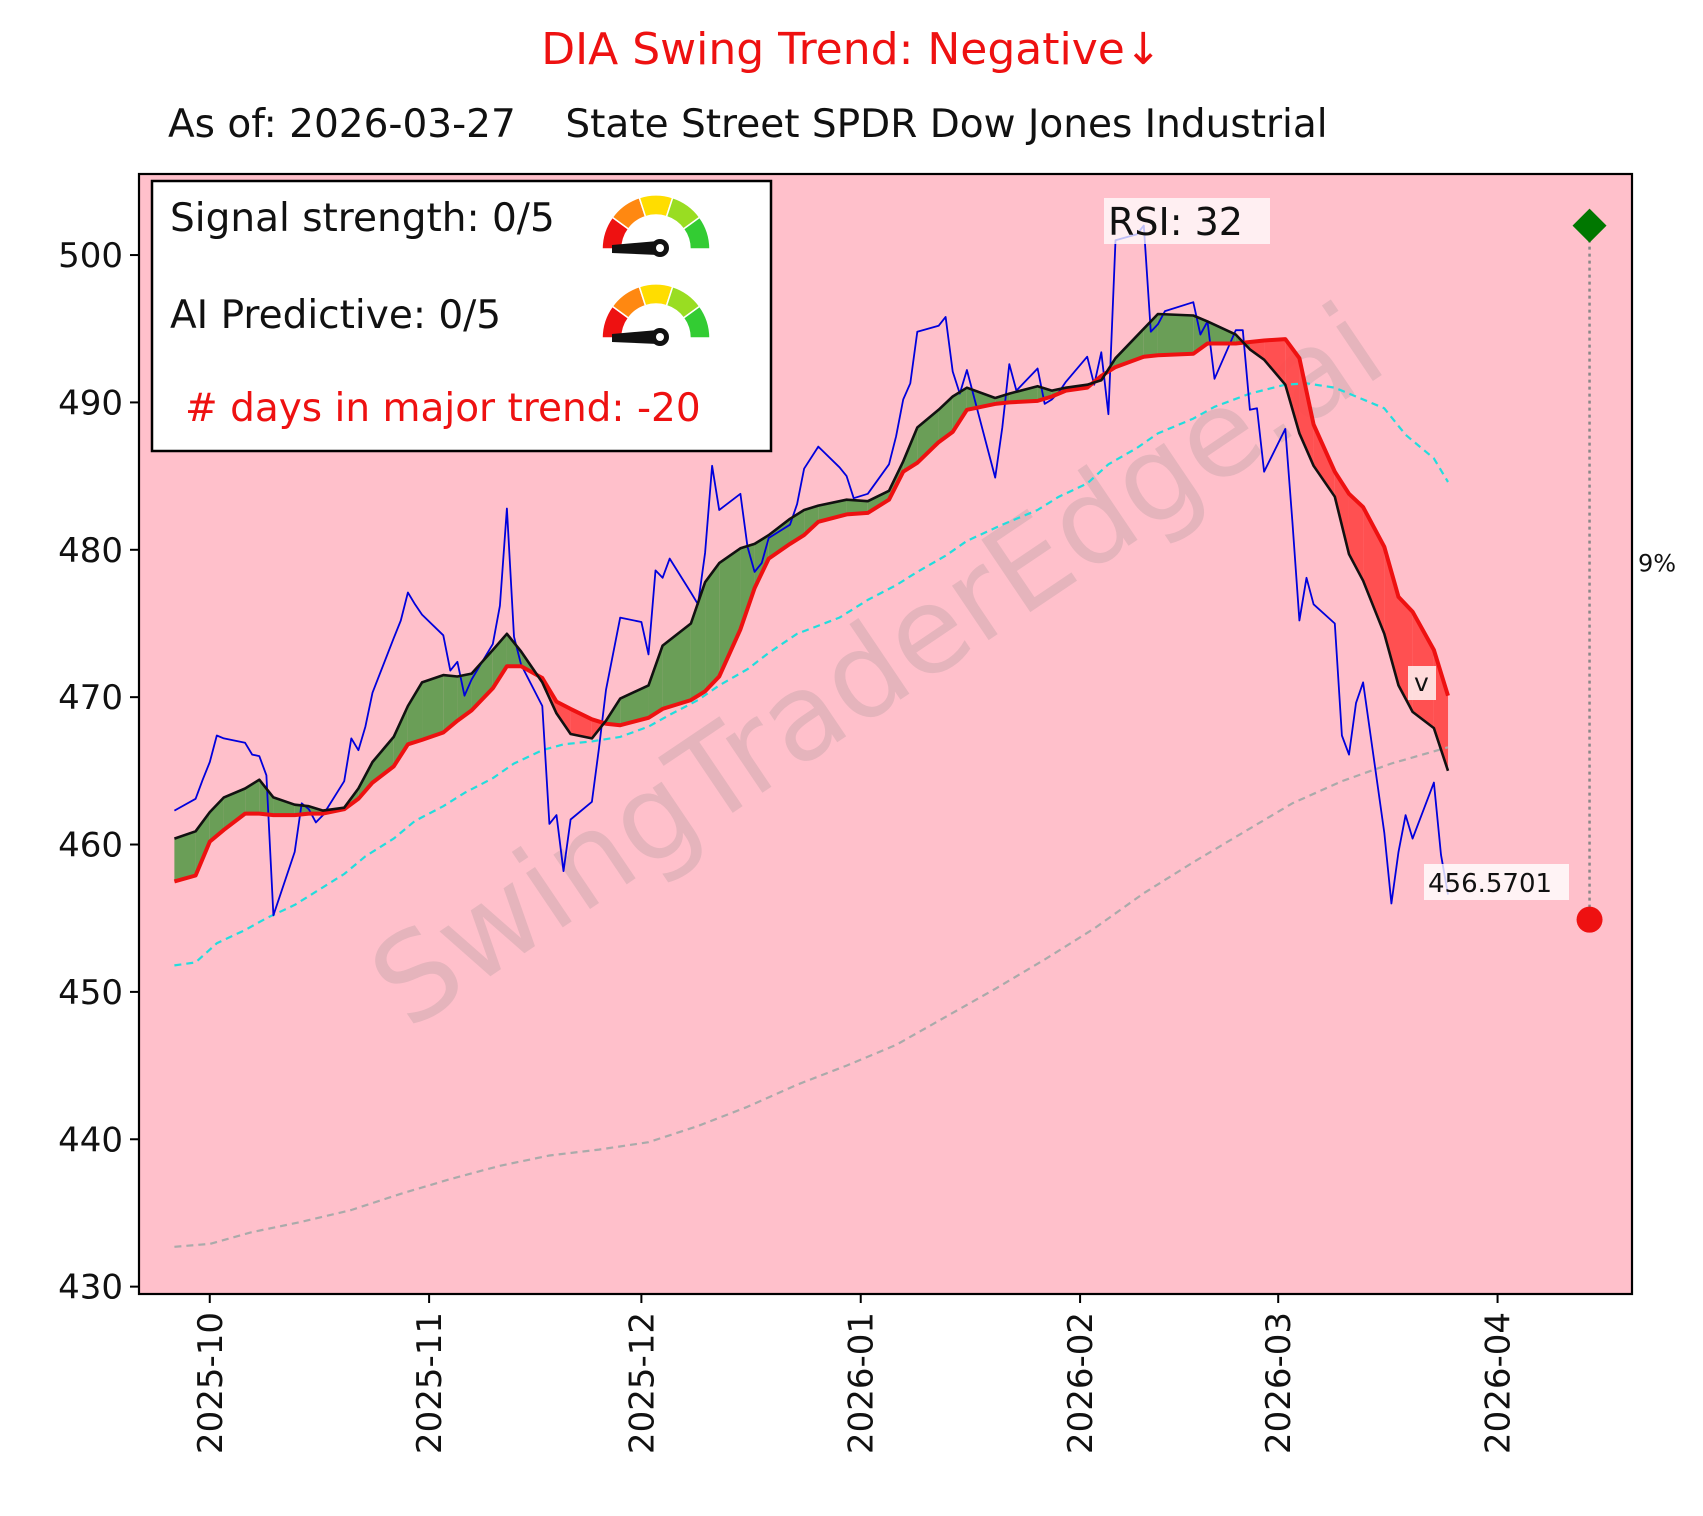 The width and height of the screenshot is (1703, 1516). Describe the element at coordinates (1589, 225) in the screenshot. I see `target-high-marker` at that location.